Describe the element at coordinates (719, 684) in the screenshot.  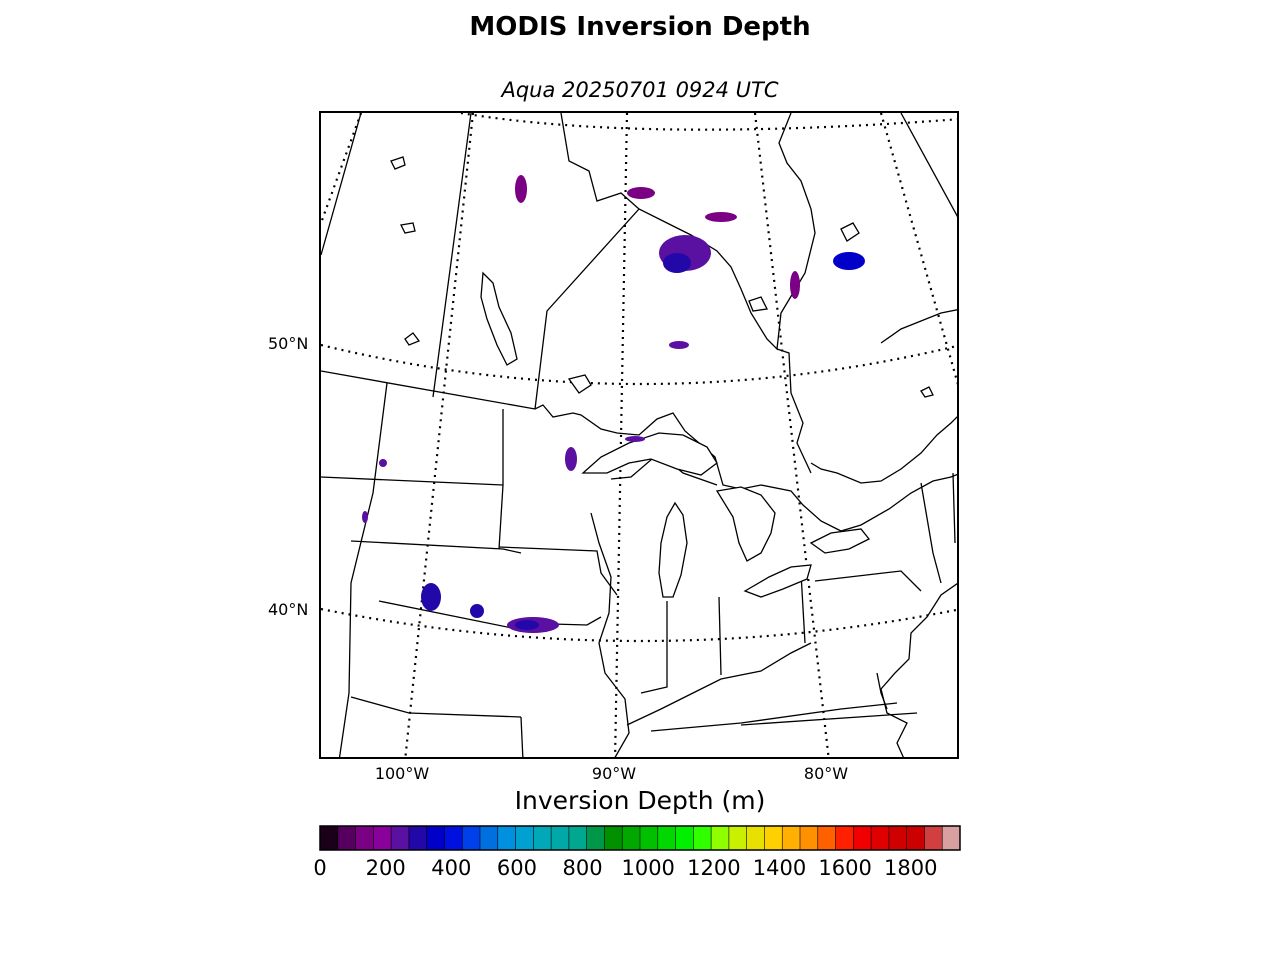
I see `ohio-river` at that location.